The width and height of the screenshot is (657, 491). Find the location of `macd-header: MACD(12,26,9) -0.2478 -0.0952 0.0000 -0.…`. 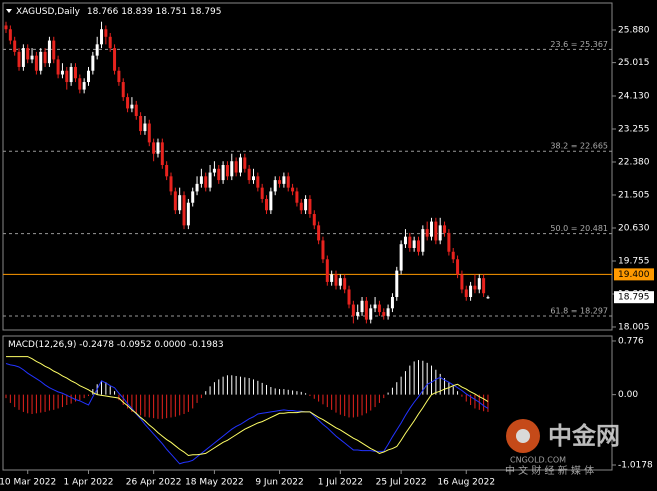

macd-header: MACD(12,26,9) -0.2478 -0.0952 0.0000 -0.… is located at coordinates (116, 345).